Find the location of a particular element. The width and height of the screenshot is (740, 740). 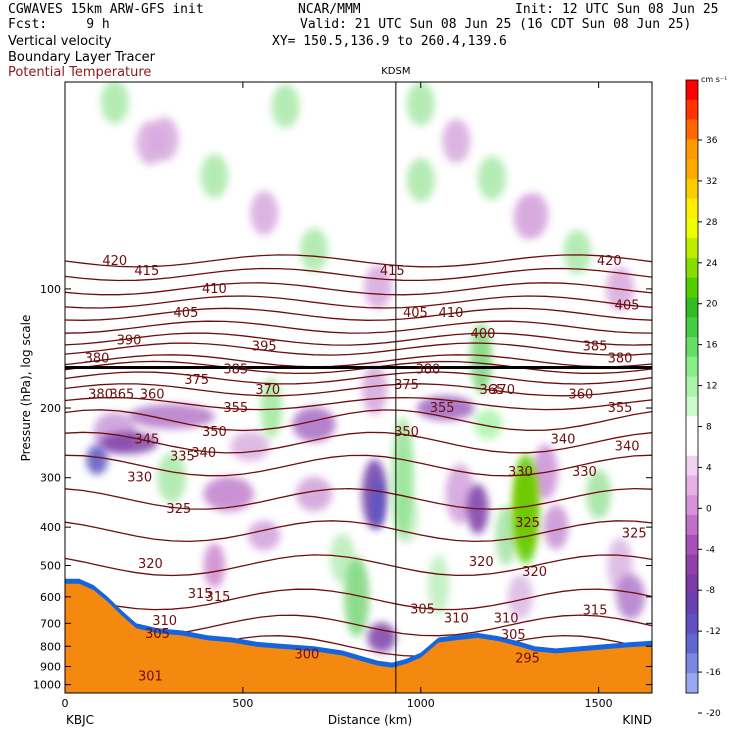

model-title: CGWAVES 15km ARW-GFS init is located at coordinates (106, 9).